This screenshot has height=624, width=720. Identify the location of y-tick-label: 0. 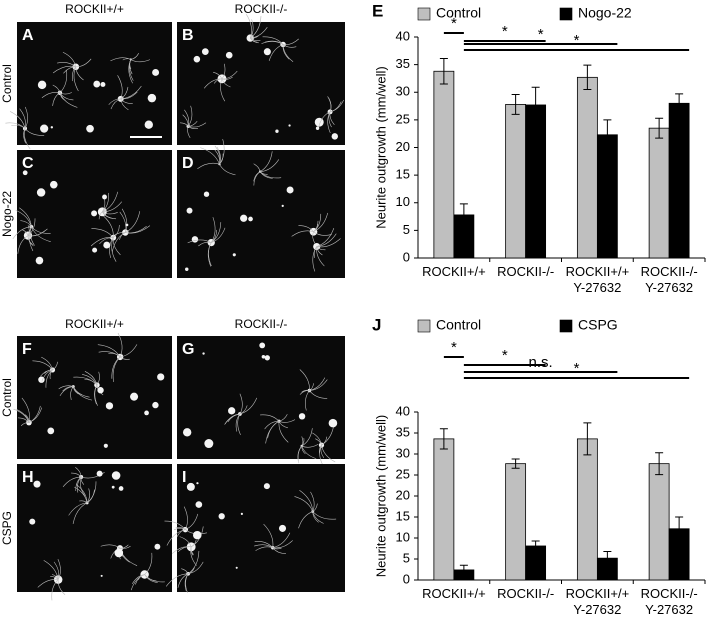
(406, 256).